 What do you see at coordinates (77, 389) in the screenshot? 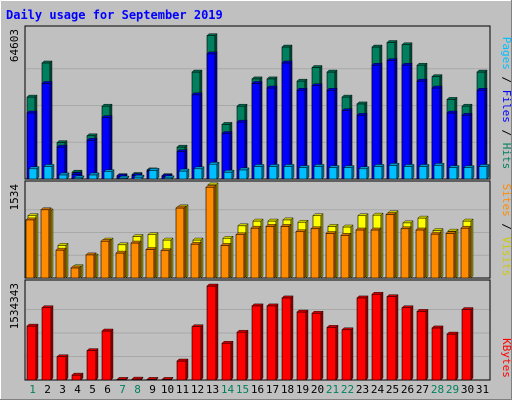
I see `x-tick-label: 4` at bounding box center [77, 389].